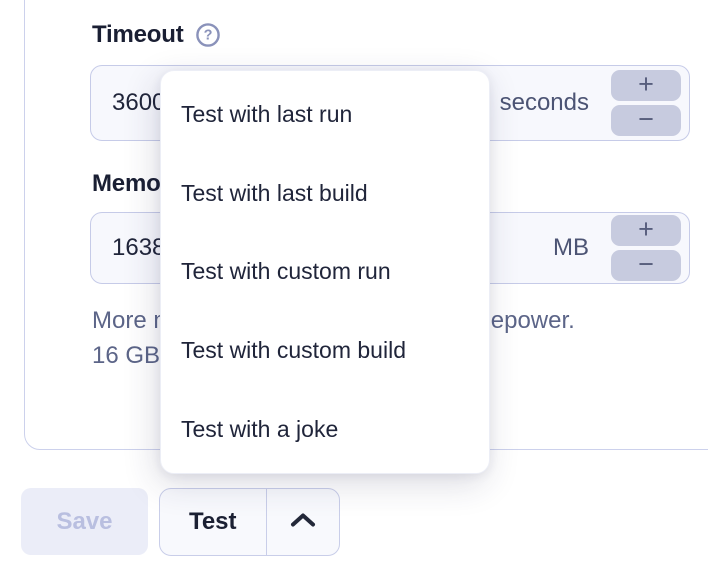 Image resolution: width=708 pixels, height=588 pixels. What do you see at coordinates (267, 113) in the screenshot?
I see `menu-item-test-with-last-run: Test with last run` at bounding box center [267, 113].